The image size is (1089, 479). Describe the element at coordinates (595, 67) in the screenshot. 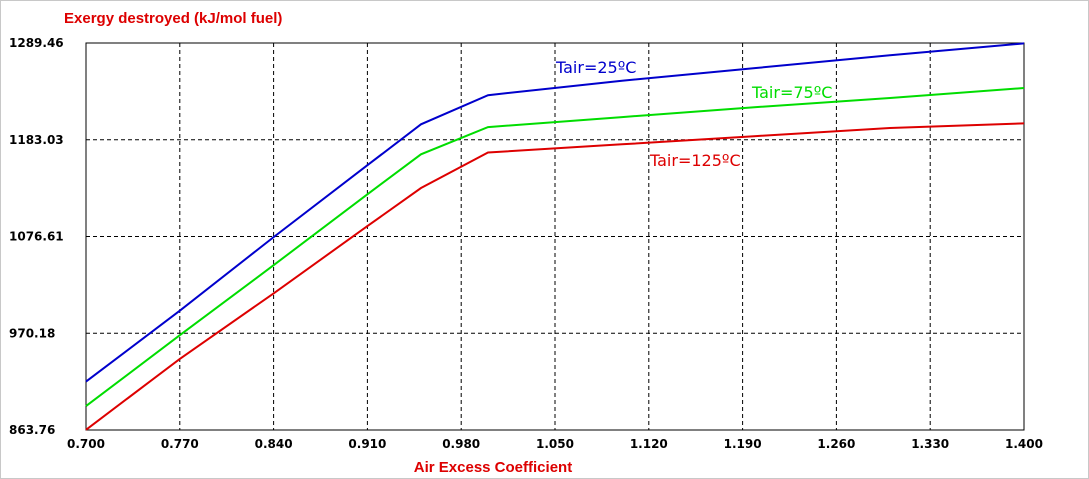

I see `series-label-0: Tair=25ºC` at that location.